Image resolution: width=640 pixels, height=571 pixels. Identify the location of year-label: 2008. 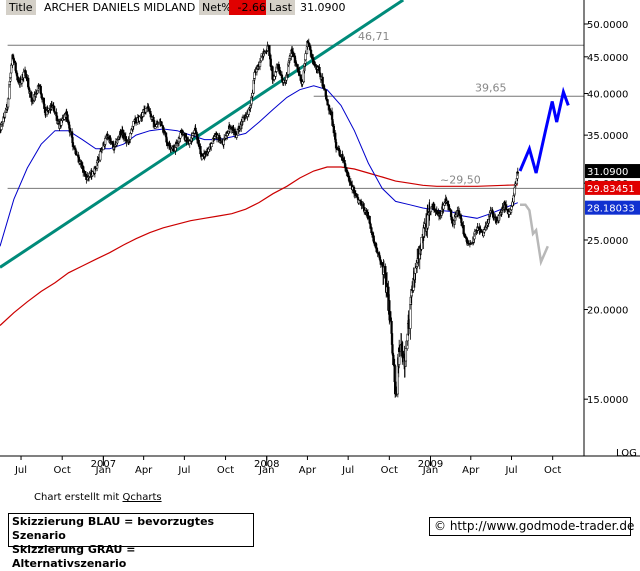
(266, 464).